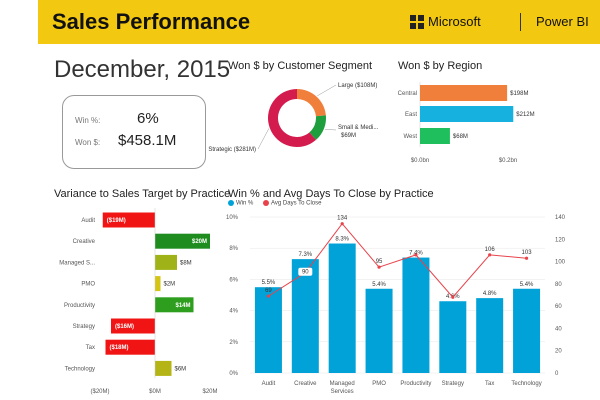 The width and height of the screenshot is (600, 400). I want to click on combo-category-label: Productivity, so click(415, 384).